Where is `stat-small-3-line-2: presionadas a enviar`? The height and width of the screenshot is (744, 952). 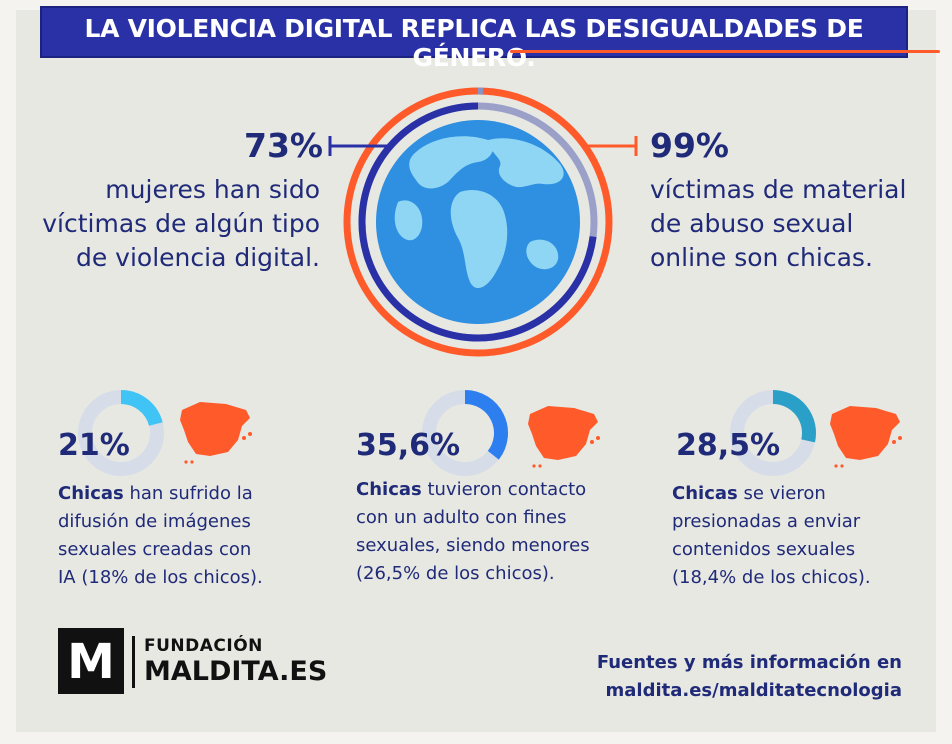
stat-small-3-line-2: presionadas a enviar is located at coordinates (766, 521).